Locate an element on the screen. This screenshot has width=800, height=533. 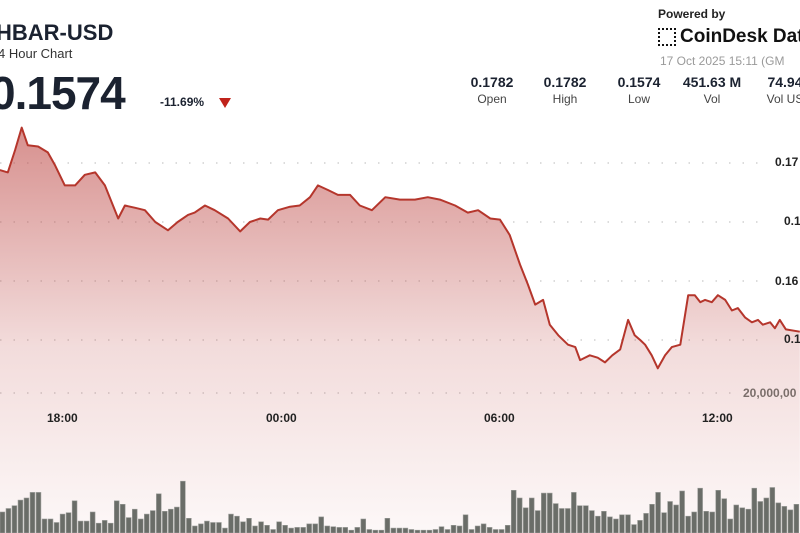
stat-label: Vol is located at coordinates (712, 99).